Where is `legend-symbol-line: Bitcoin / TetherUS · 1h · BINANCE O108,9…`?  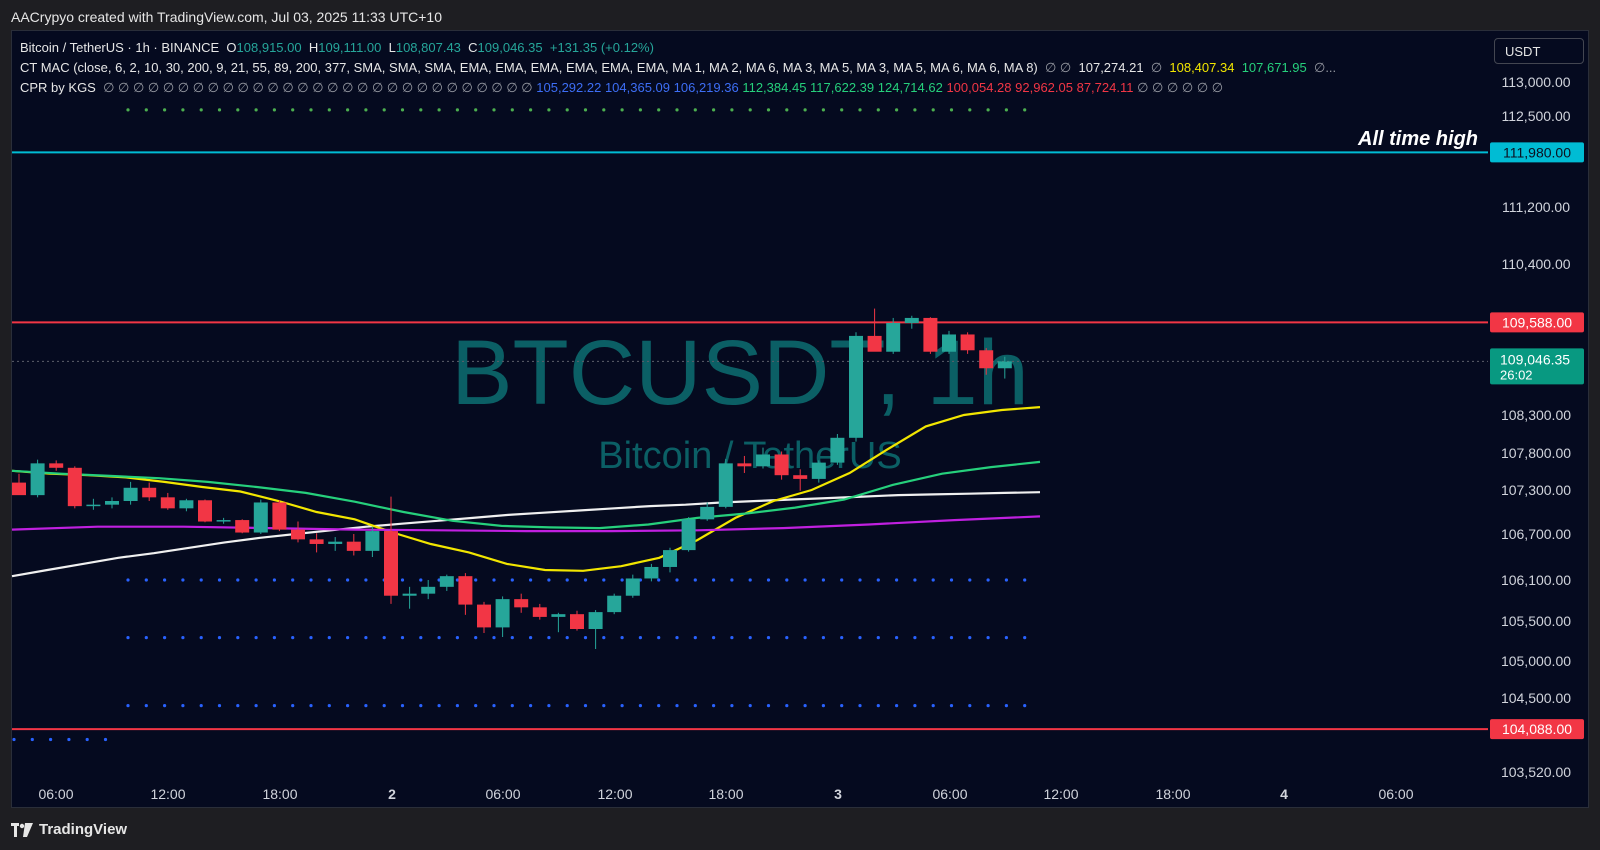 legend-symbol-line: Bitcoin / TetherUS · 1h · BINANCE O108,9… is located at coordinates (337, 47).